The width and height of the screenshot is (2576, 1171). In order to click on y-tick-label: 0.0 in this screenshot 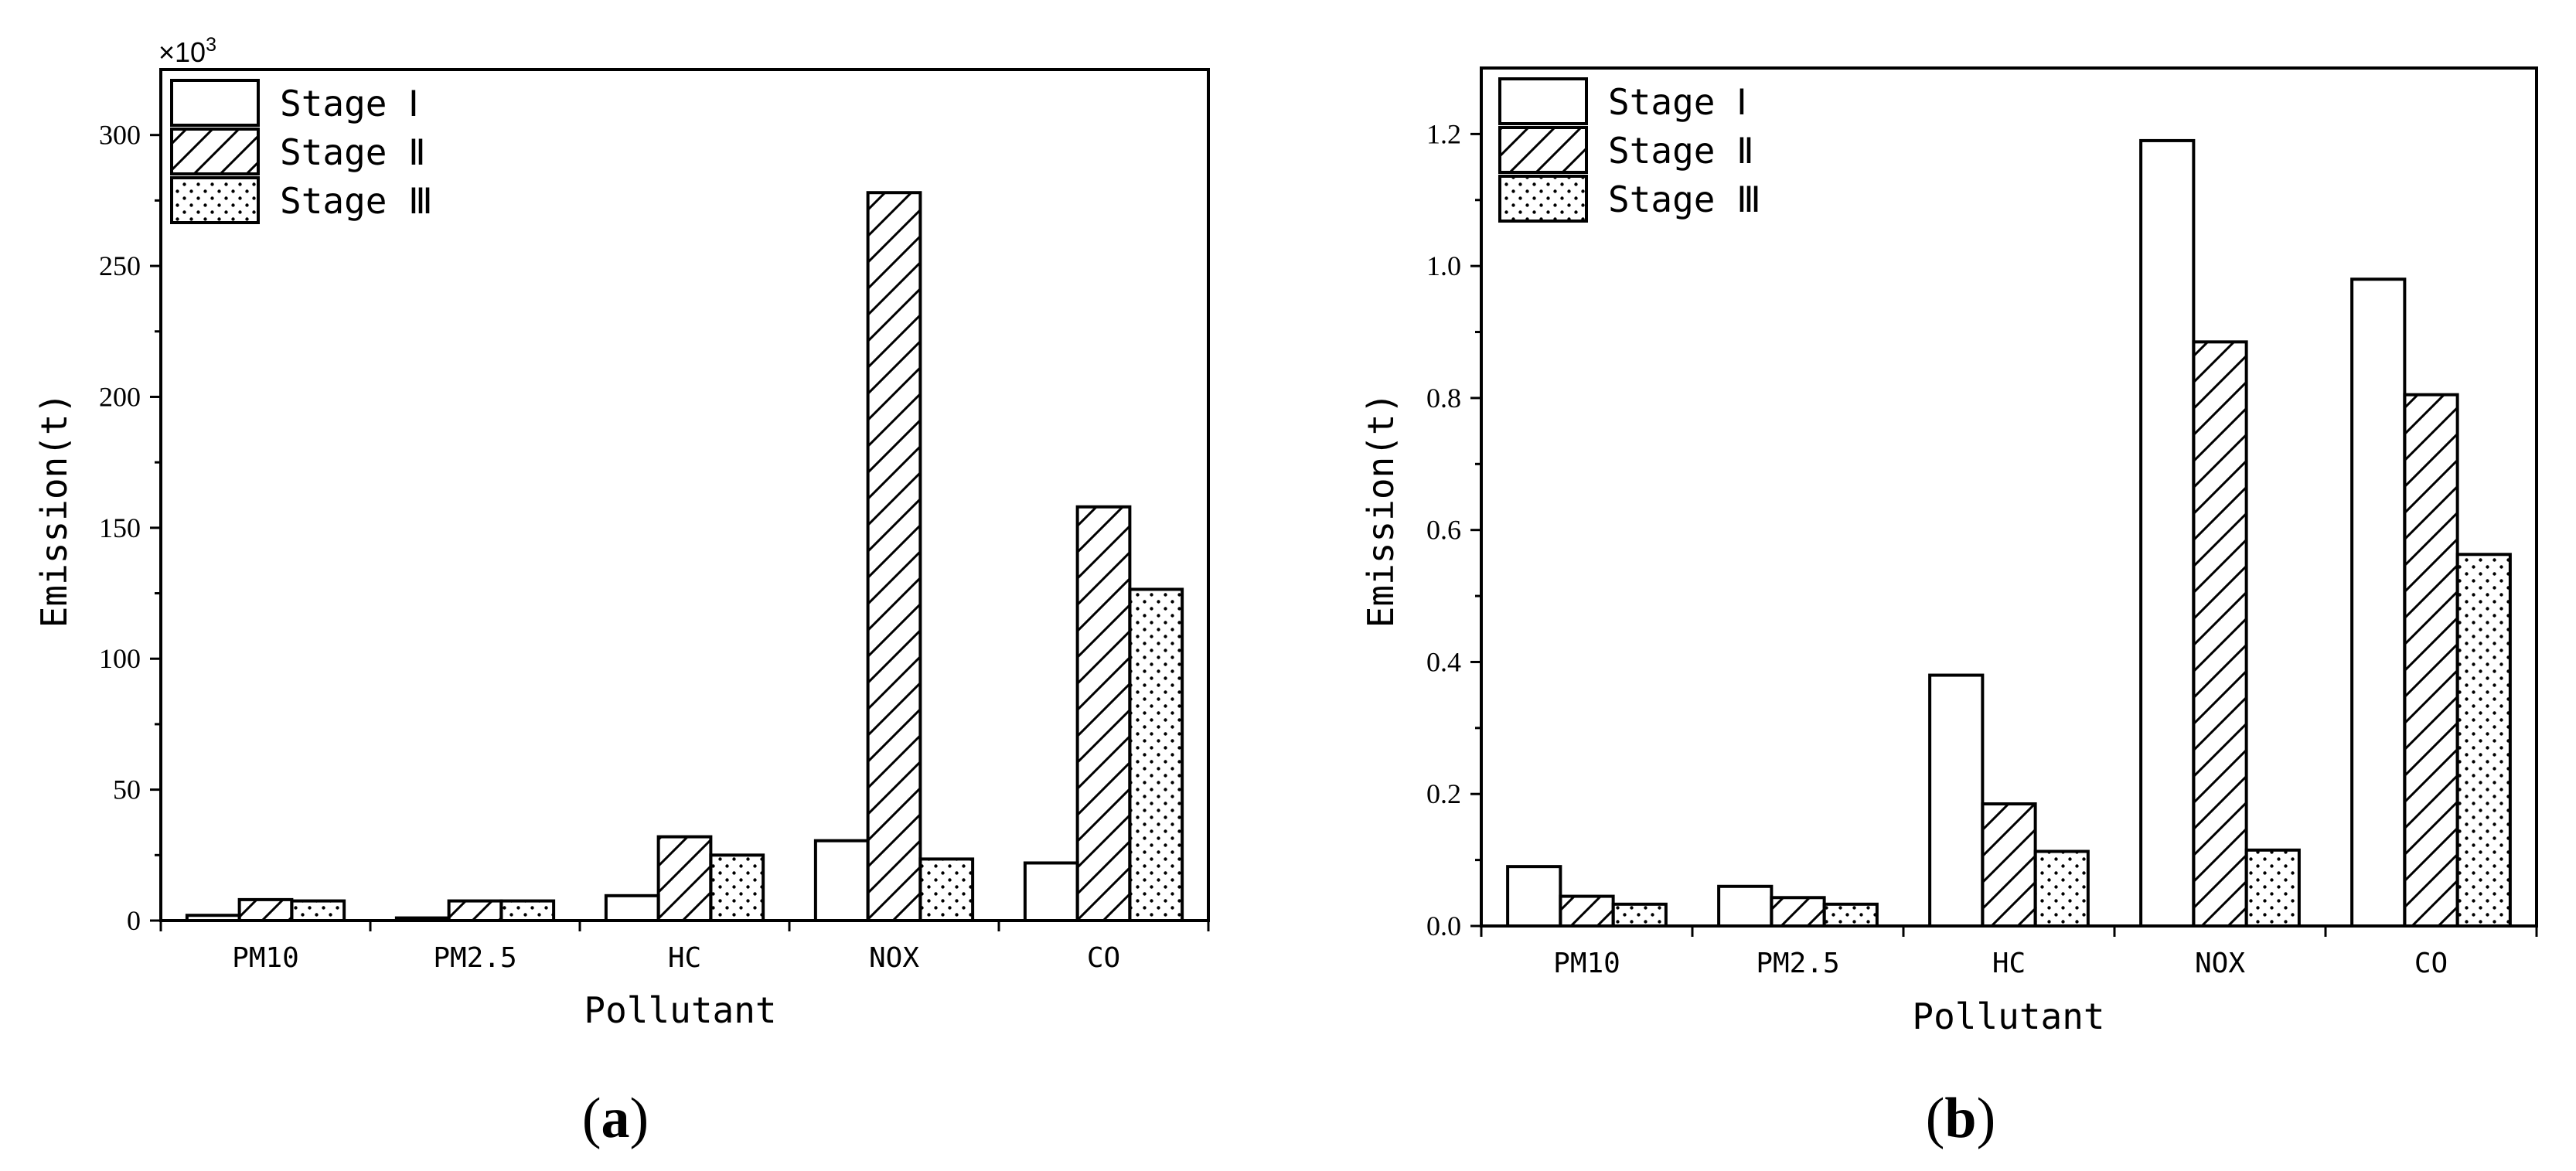, I will do `click(1443, 926)`.